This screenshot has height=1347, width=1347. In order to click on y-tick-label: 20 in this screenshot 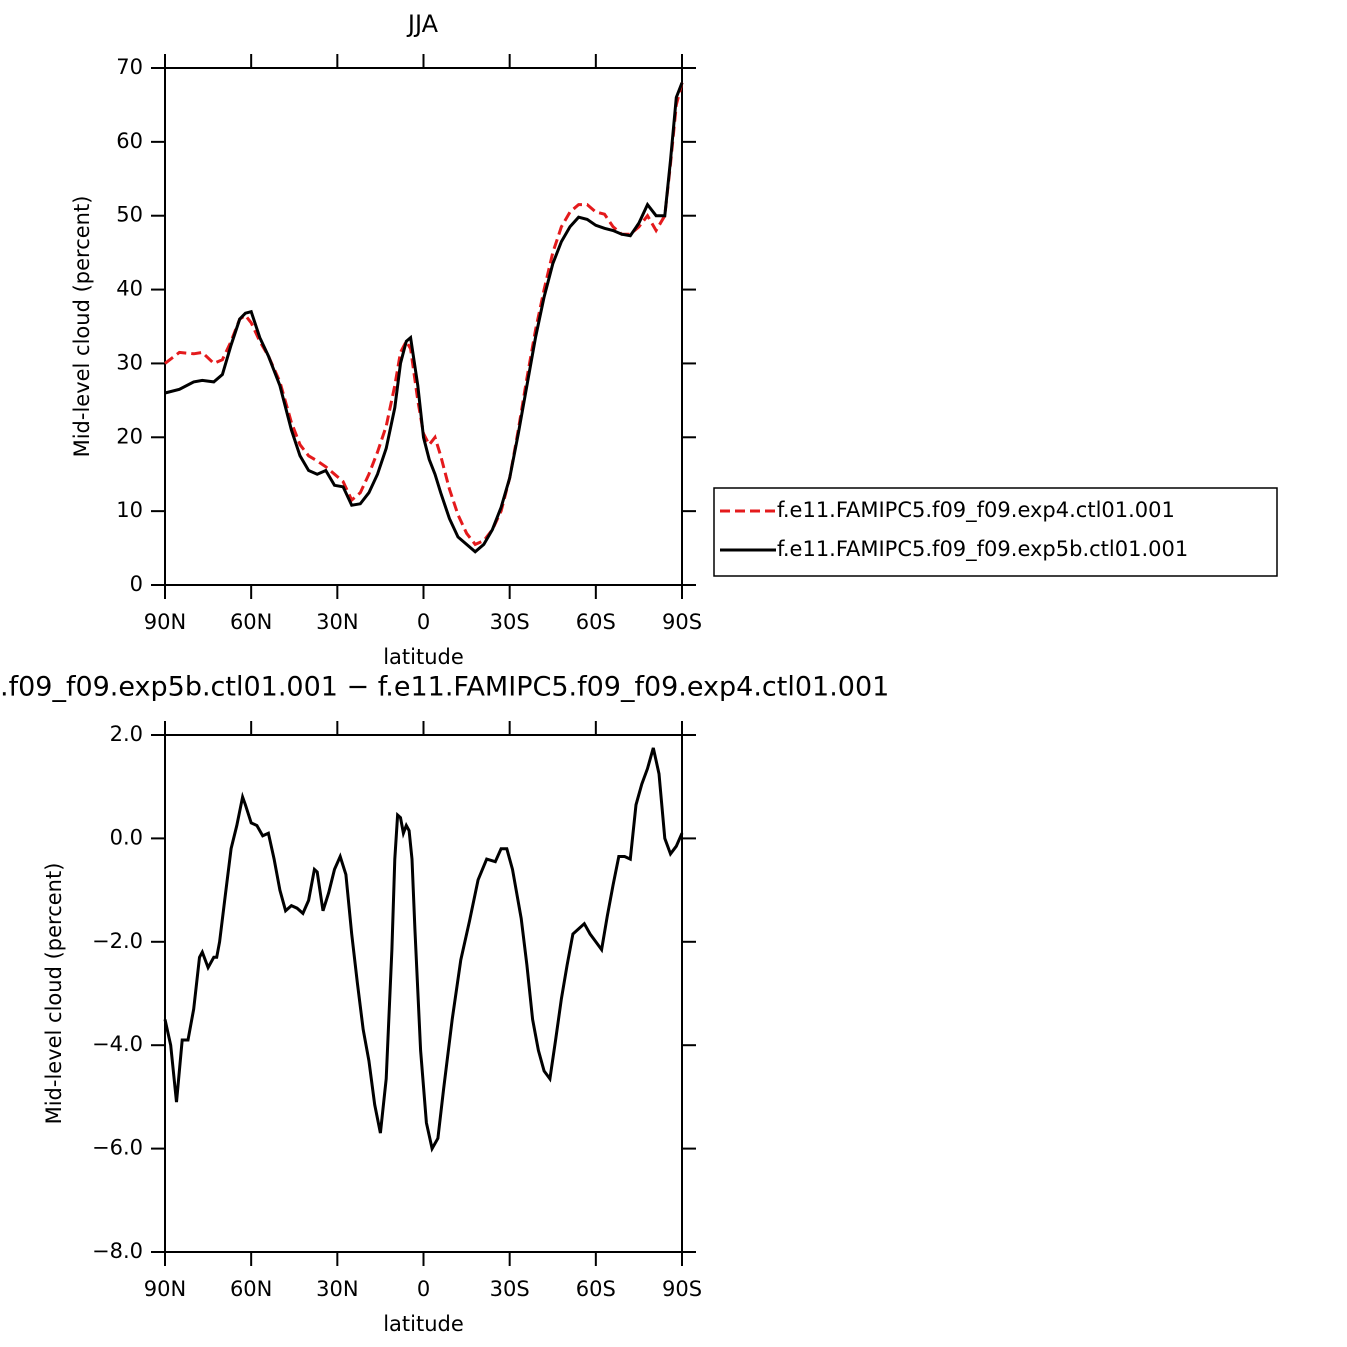, I will do `click(129, 436)`.